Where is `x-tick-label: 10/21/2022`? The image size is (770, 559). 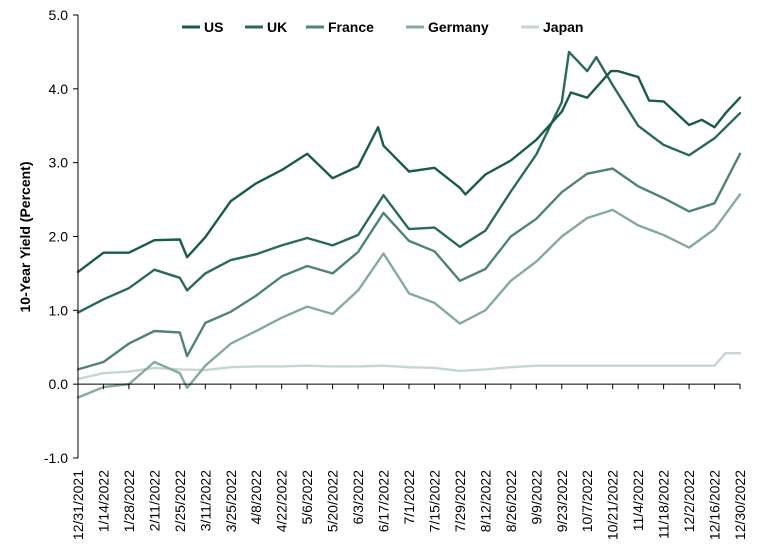 x-tick-label: 10/21/2022 is located at coordinates (613, 505).